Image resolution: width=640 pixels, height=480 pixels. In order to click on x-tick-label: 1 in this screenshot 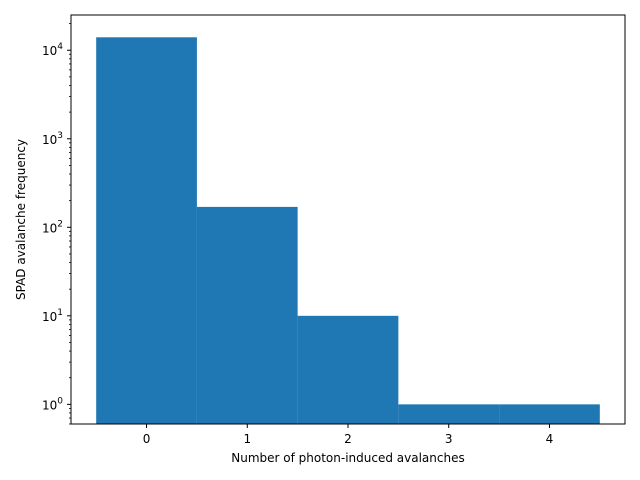, I will do `click(247, 439)`.